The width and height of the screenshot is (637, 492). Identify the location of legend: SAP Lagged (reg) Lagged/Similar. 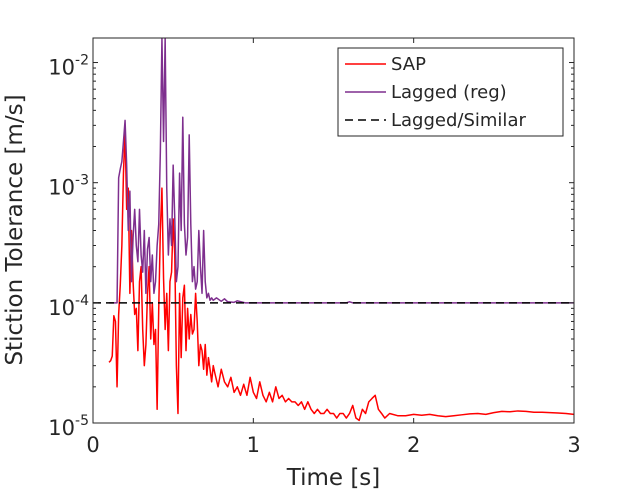
(450, 92).